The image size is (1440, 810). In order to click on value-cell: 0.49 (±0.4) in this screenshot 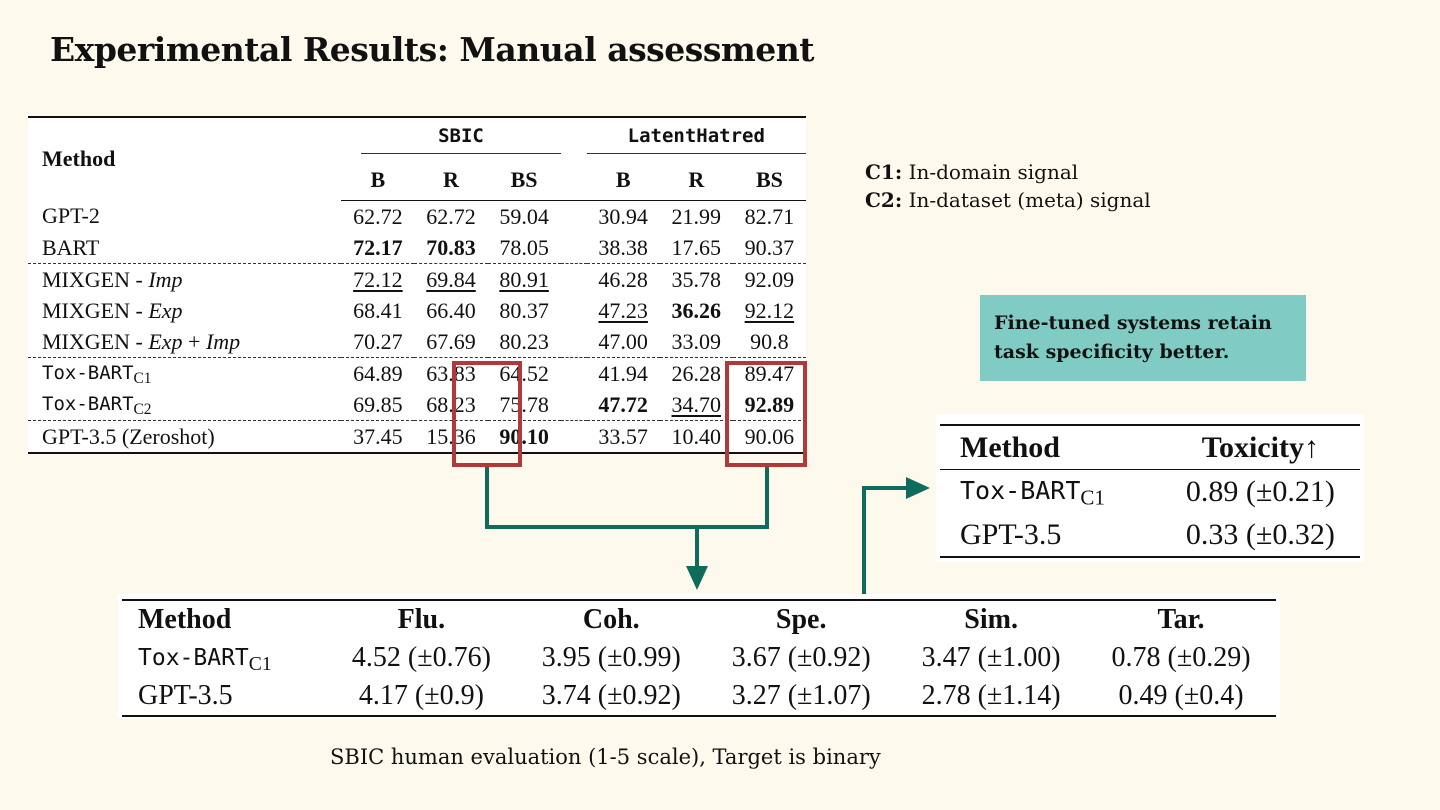, I will do `click(1181, 697)`.